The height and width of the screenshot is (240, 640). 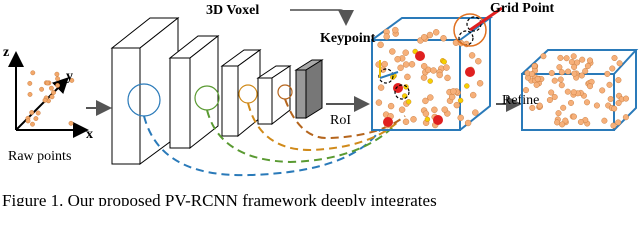 I want to click on arrow, so click(x=322, y=17).